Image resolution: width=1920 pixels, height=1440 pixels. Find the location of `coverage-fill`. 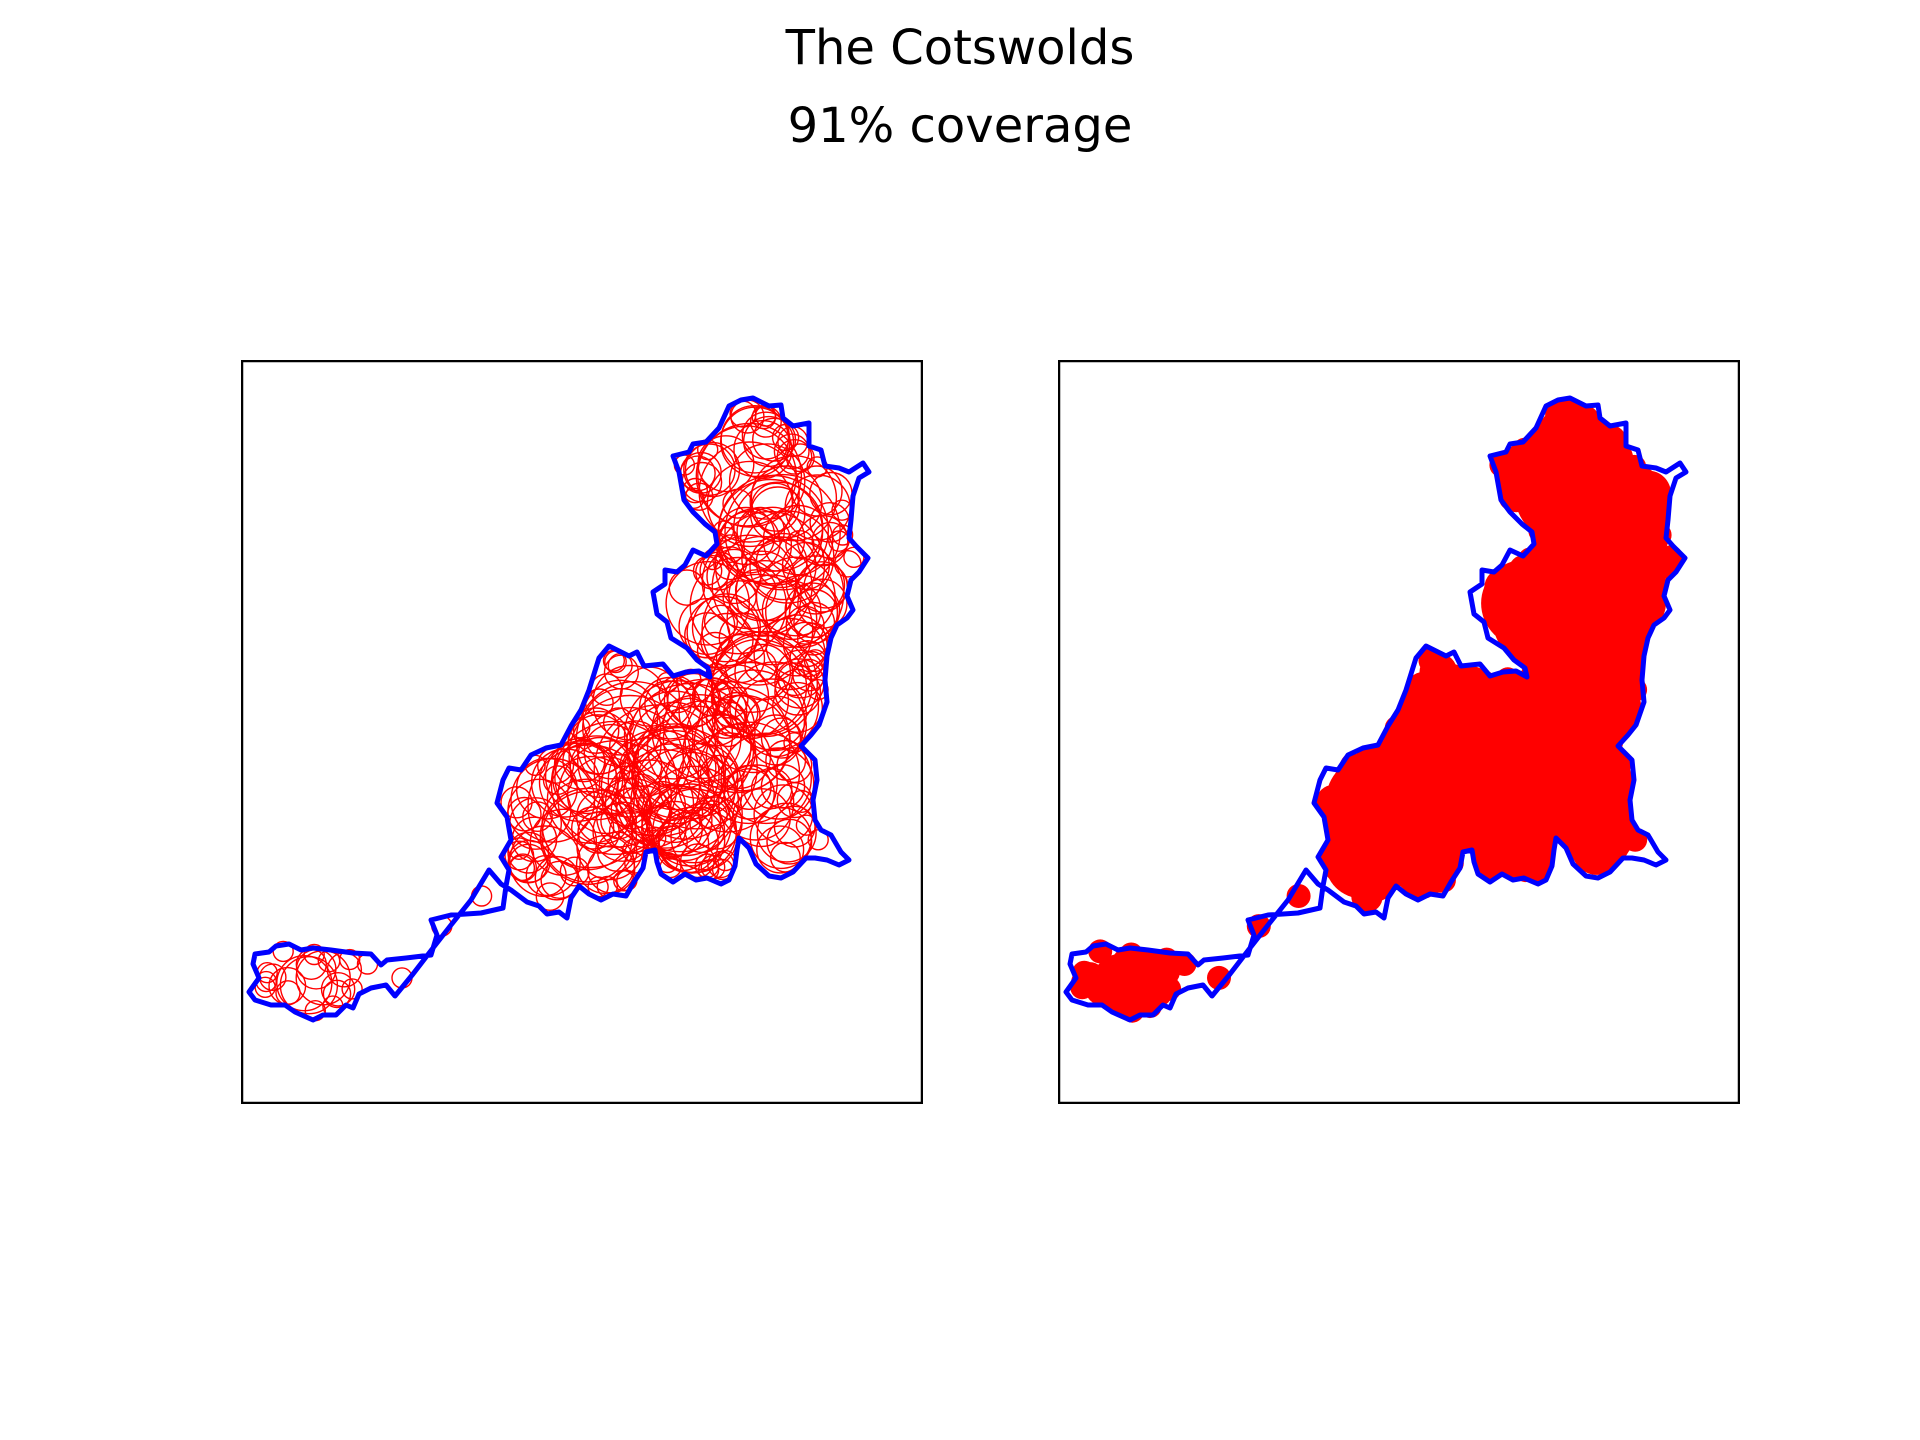

coverage-fill is located at coordinates (1376, 710).